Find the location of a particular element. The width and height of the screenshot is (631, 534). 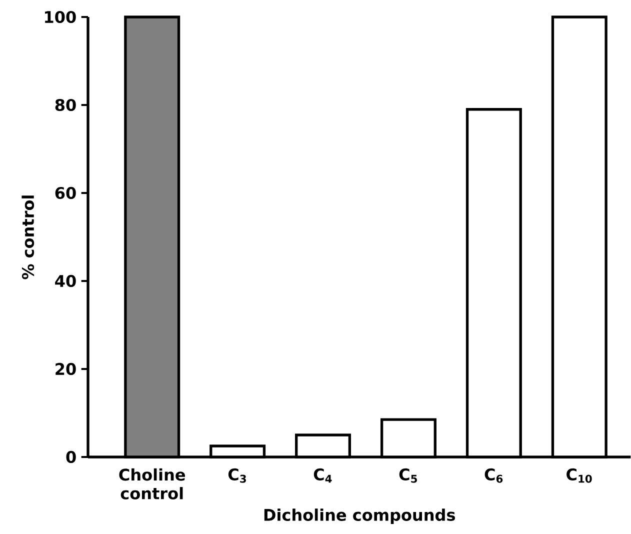

y-axis-title: % control is located at coordinates (28, 238).